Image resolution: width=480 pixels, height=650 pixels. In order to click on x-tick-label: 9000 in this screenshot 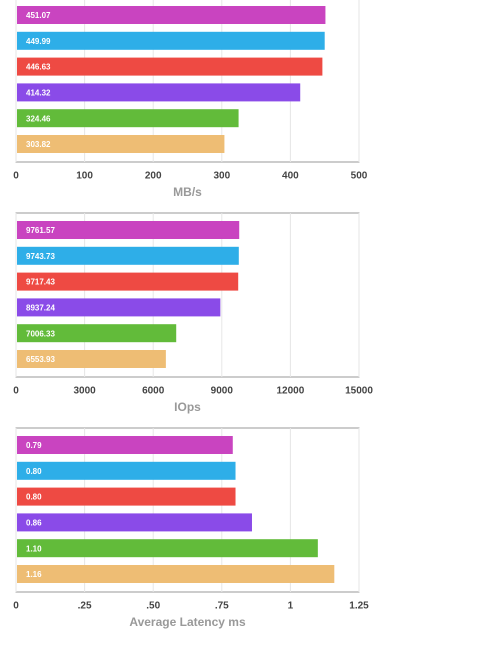, I will do `click(222, 391)`.